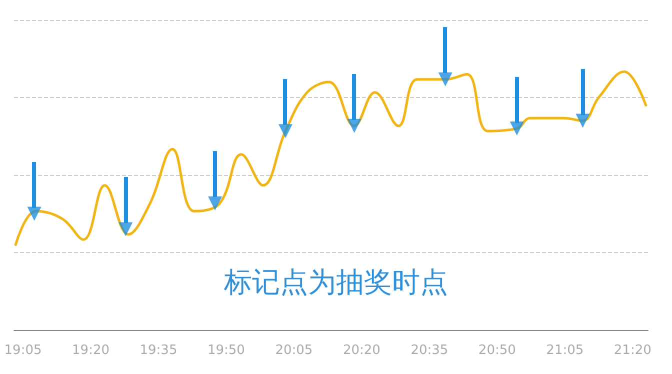  What do you see at coordinates (91, 350) in the screenshot?
I see `x-tick-label: 19:20` at bounding box center [91, 350].